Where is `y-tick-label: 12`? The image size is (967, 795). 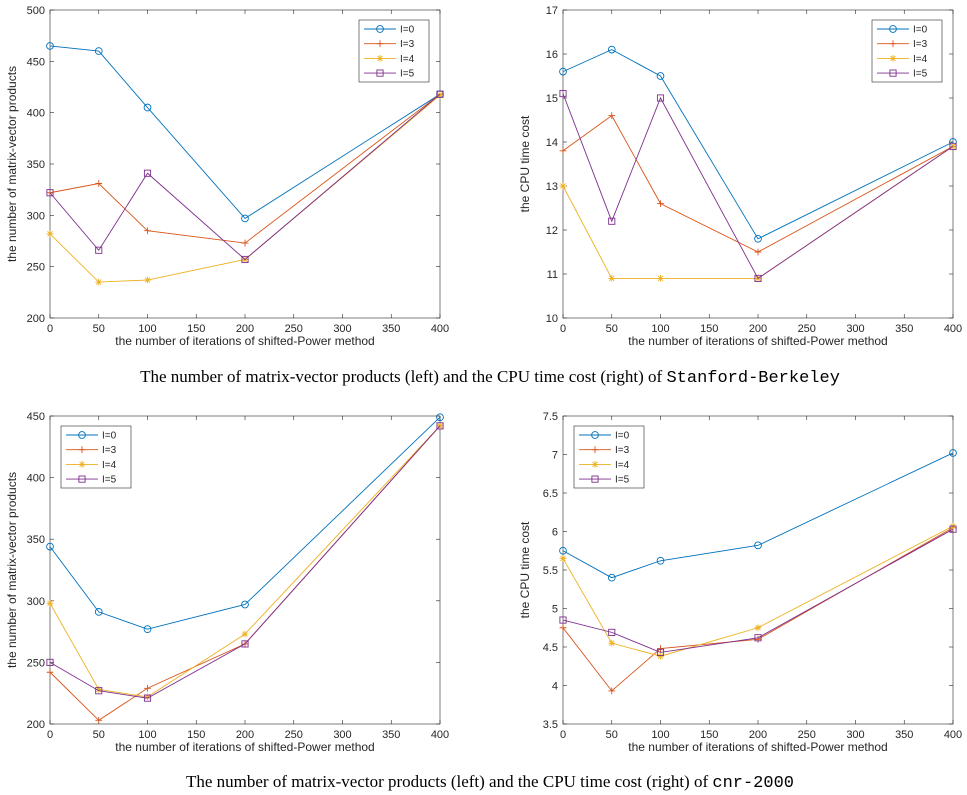
y-tick-label: 12 is located at coordinates (552, 231).